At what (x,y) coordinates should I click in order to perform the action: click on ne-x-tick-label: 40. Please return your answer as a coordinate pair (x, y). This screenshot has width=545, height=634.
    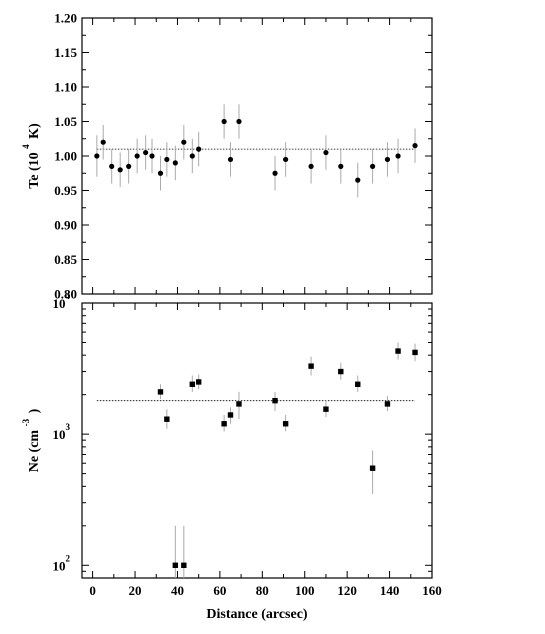
    Looking at the image, I should click on (177, 590).